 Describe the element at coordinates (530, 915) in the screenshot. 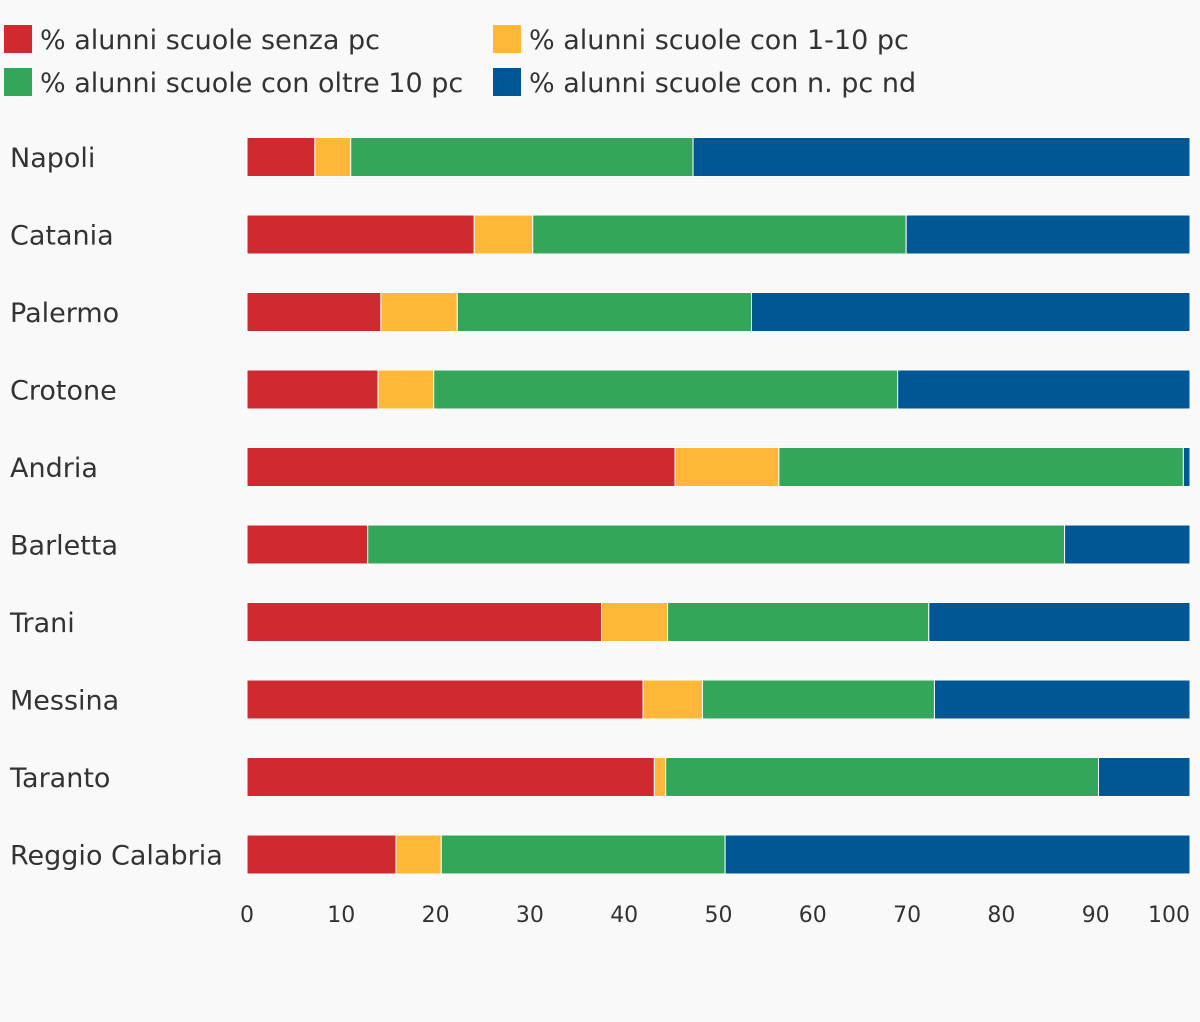

I see `x-tick-label: 30` at that location.